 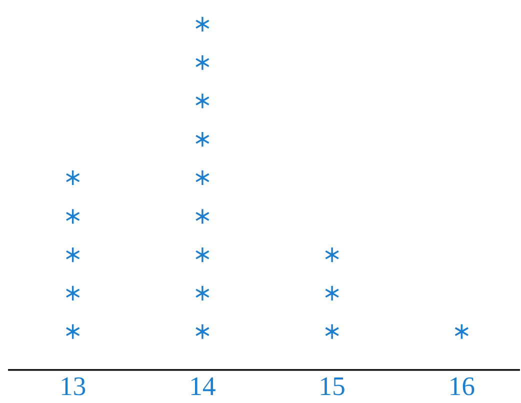 What do you see at coordinates (332, 386) in the screenshot?
I see `x-tick-label: 15` at bounding box center [332, 386].